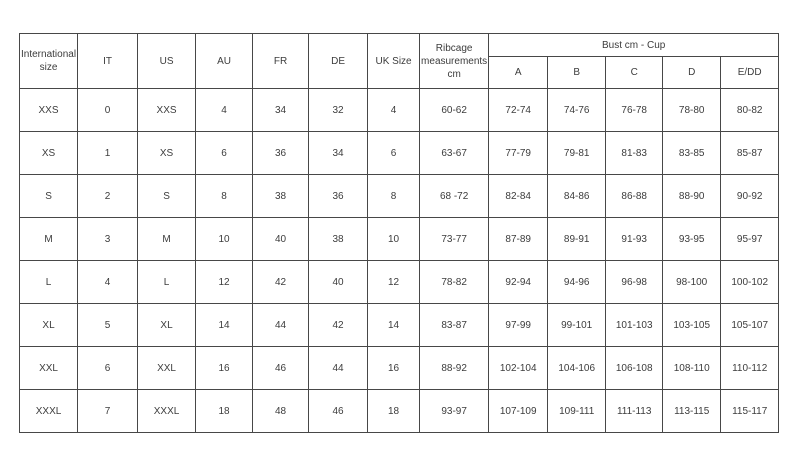 Image resolution: width=792 pixels, height=468 pixels. Describe the element at coordinates (577, 196) in the screenshot. I see `table-cell: 84-86` at that location.